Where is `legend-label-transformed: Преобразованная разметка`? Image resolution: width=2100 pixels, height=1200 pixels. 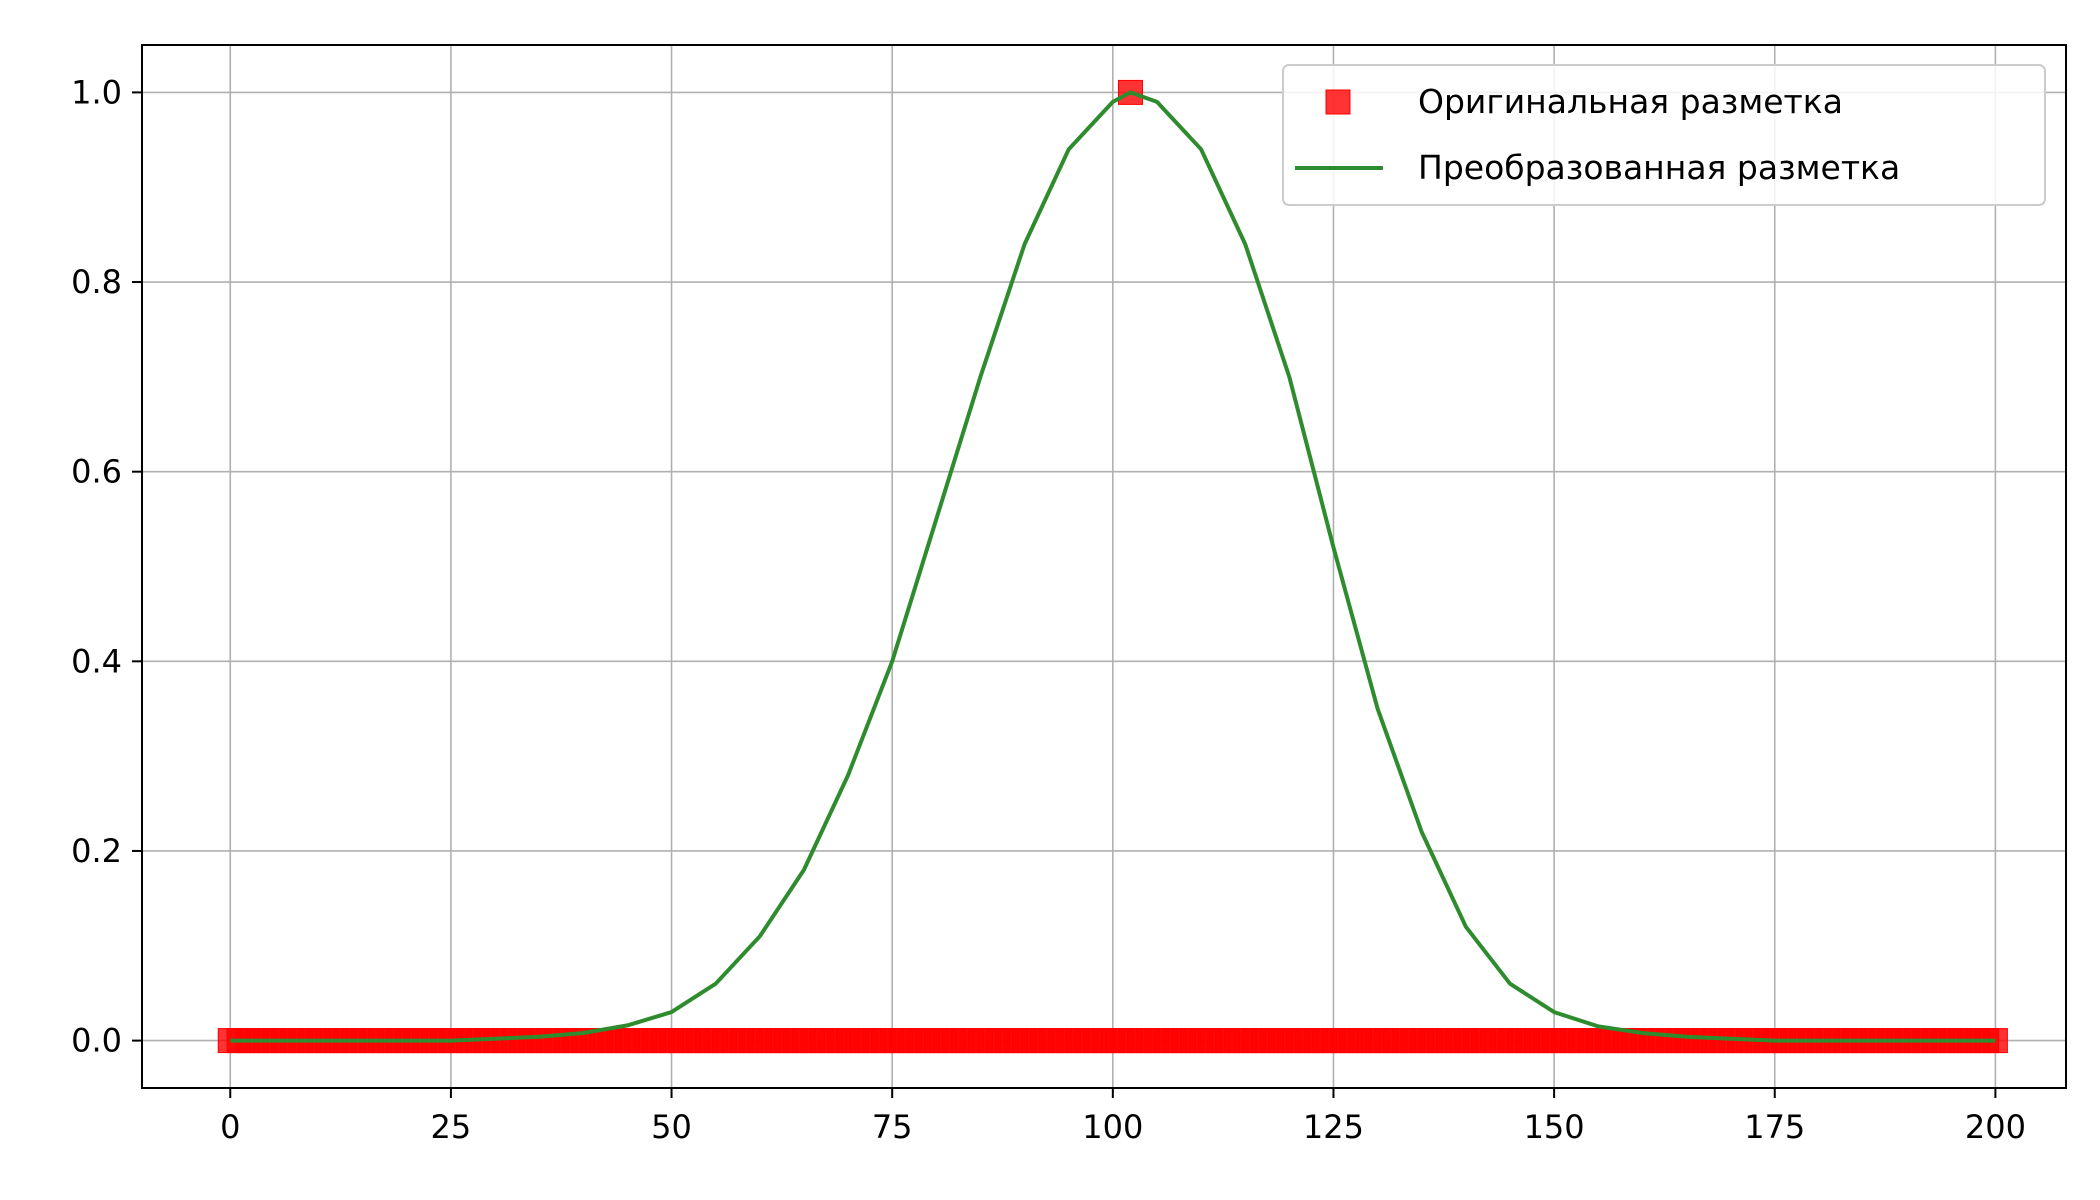 legend-label-transformed: Преобразованная разметка is located at coordinates (1659, 167).